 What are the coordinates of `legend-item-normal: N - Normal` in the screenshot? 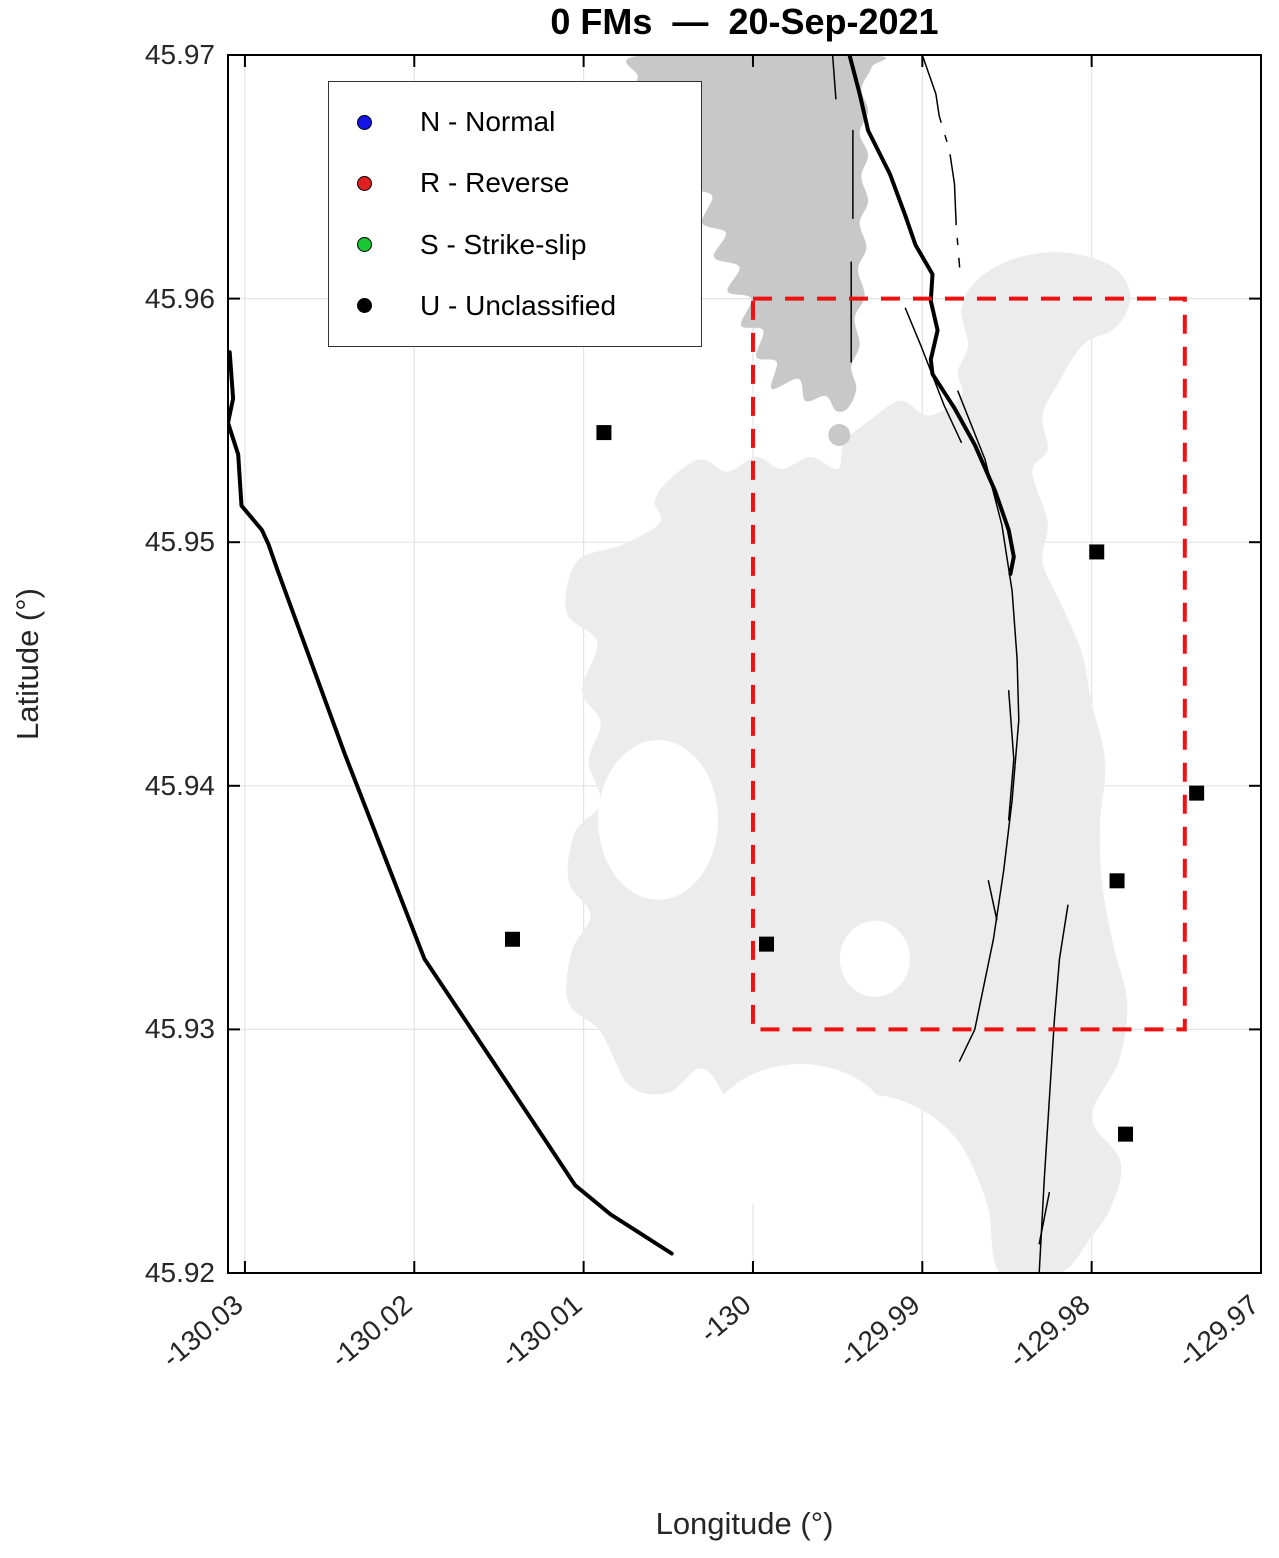 It's located at (515, 122).